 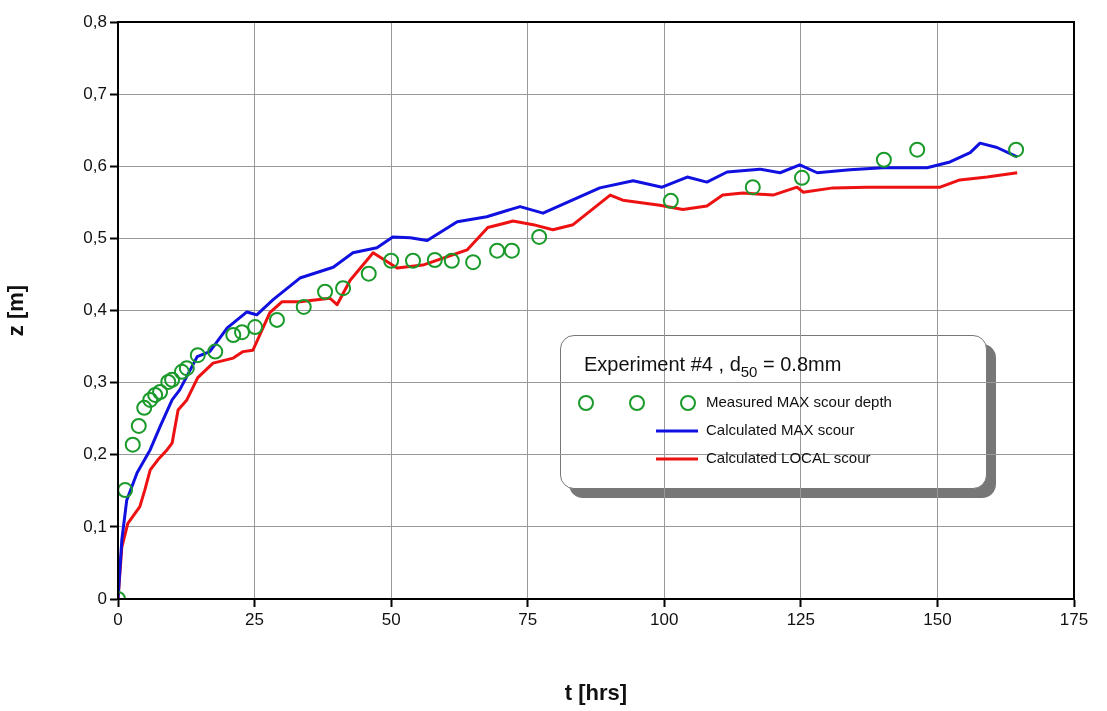 I want to click on x-tick-label: 150, so click(x=937, y=619).